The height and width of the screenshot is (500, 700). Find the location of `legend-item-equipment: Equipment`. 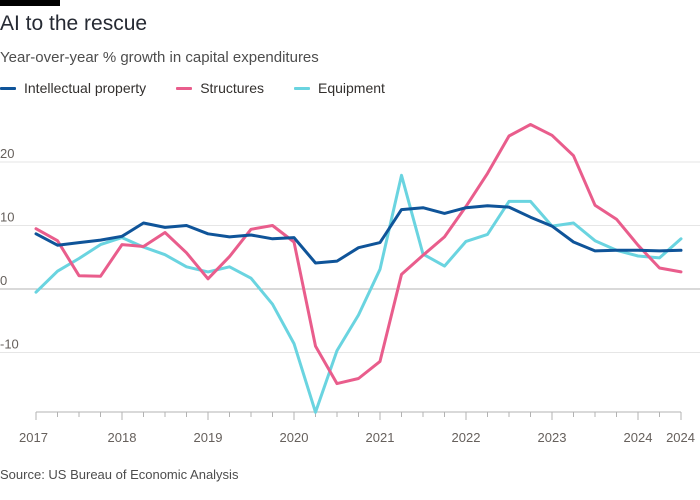

legend-item-equipment: Equipment is located at coordinates (339, 88).